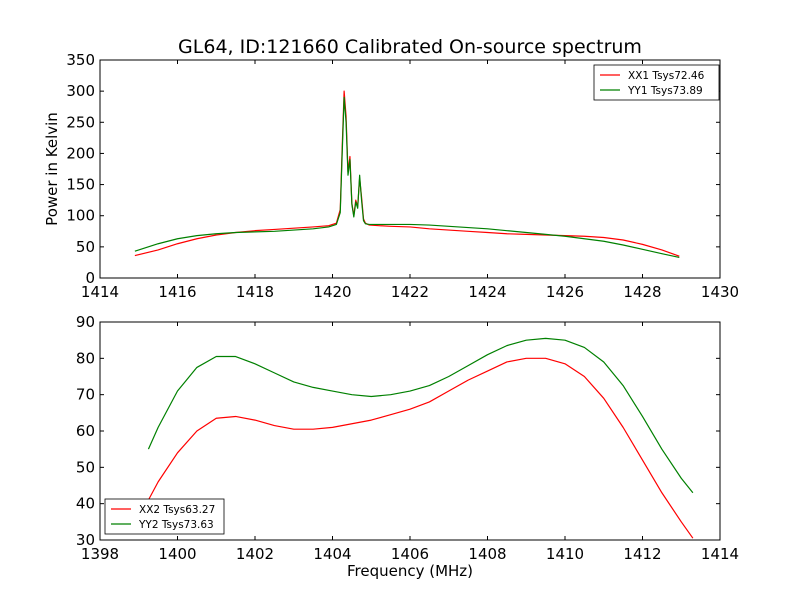 The image size is (800, 600). I want to click on top-legend-box, so click(656, 82).